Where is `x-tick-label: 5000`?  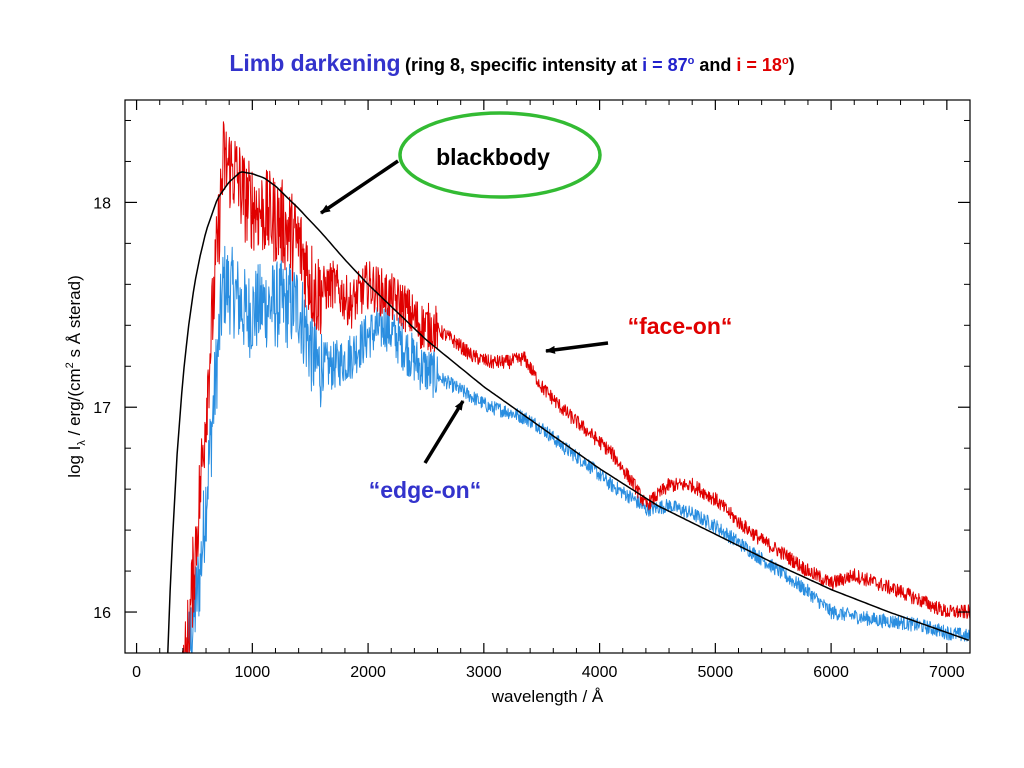
x-tick-label: 5000 is located at coordinates (716, 672).